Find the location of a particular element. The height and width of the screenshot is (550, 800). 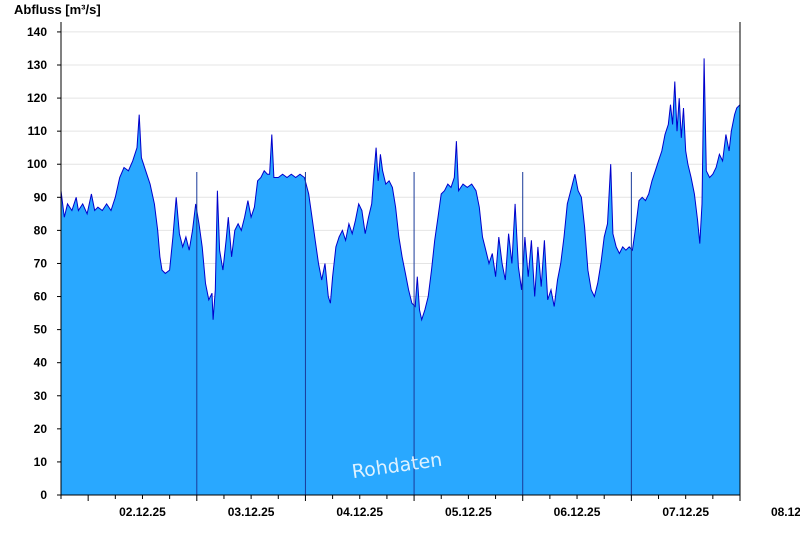

x-tick-label-2: 03.12.25 is located at coordinates (251, 512).